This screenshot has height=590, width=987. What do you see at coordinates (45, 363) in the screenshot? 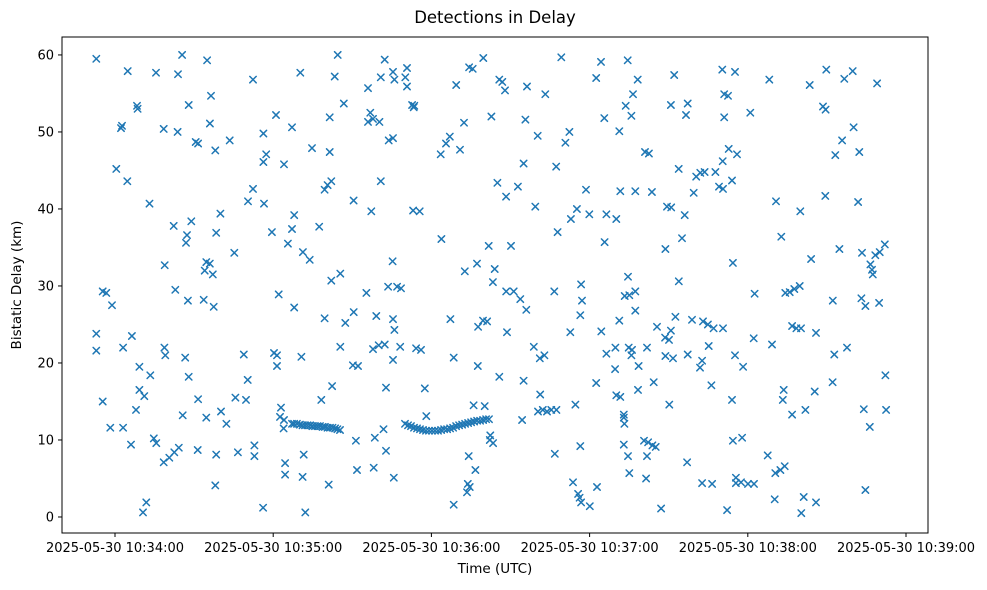
I see `y-tick-label: 20` at bounding box center [45, 363].